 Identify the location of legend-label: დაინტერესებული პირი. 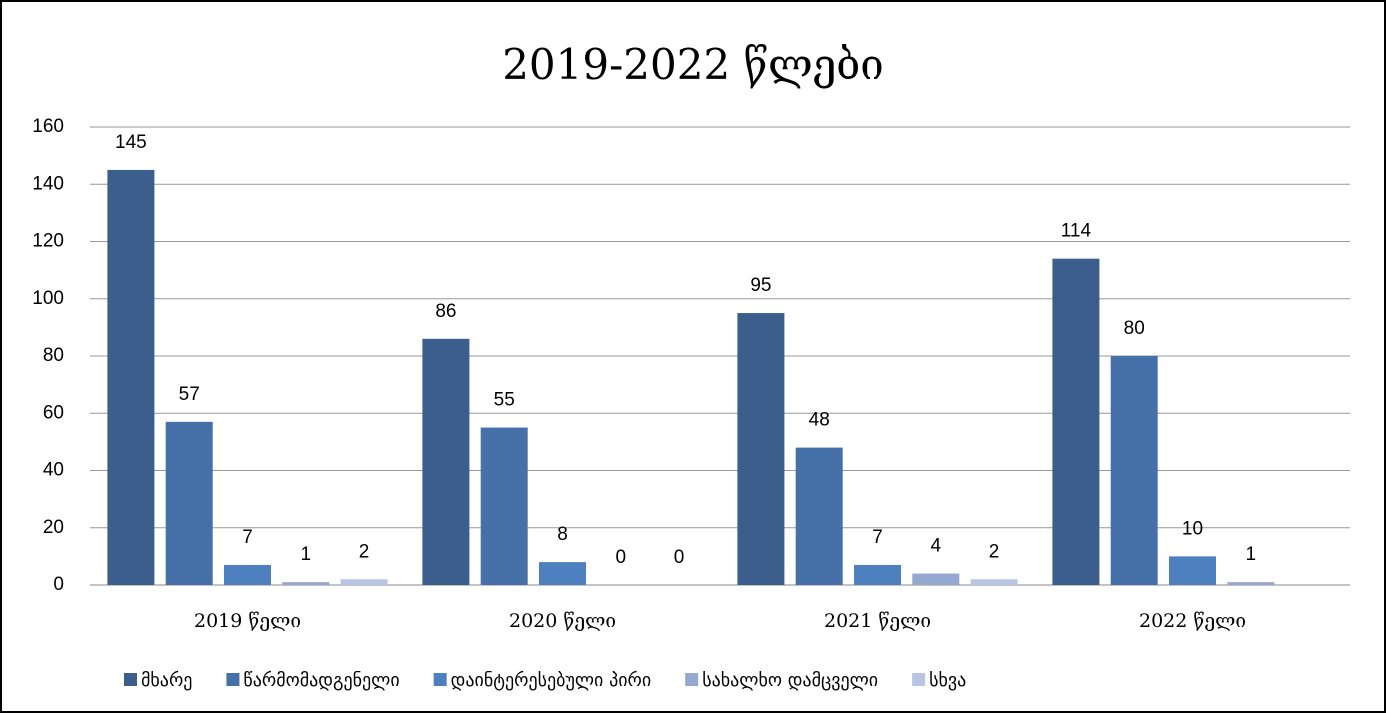
(551, 680).